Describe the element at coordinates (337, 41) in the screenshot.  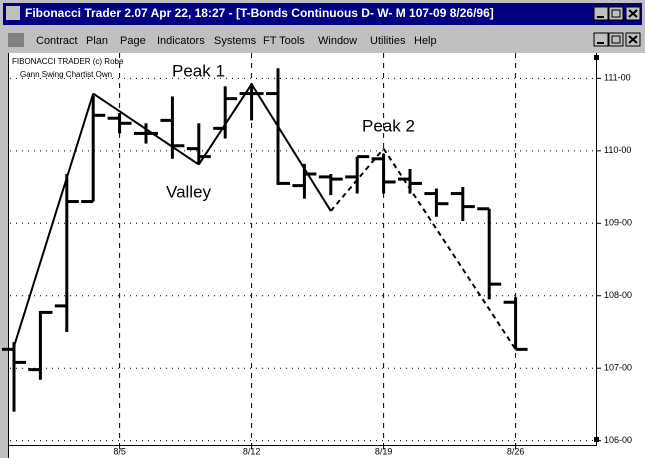
I see `menu-item: Window` at that location.